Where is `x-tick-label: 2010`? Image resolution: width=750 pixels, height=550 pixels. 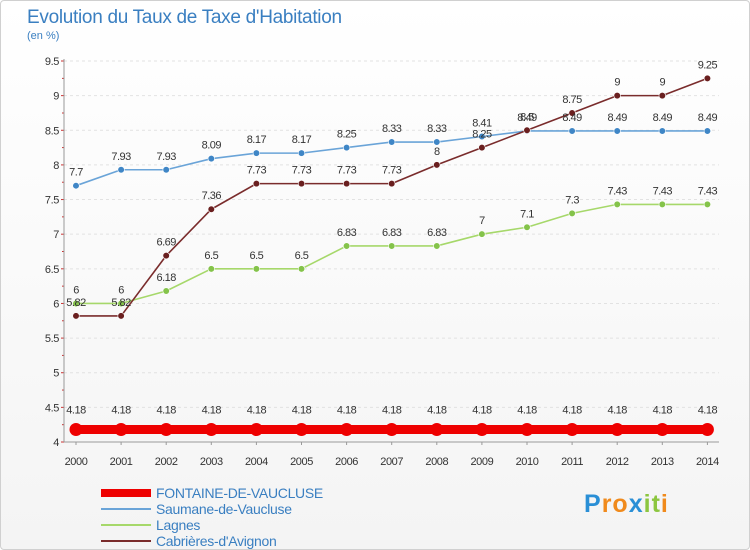 x-tick-label: 2010 is located at coordinates (527, 462).